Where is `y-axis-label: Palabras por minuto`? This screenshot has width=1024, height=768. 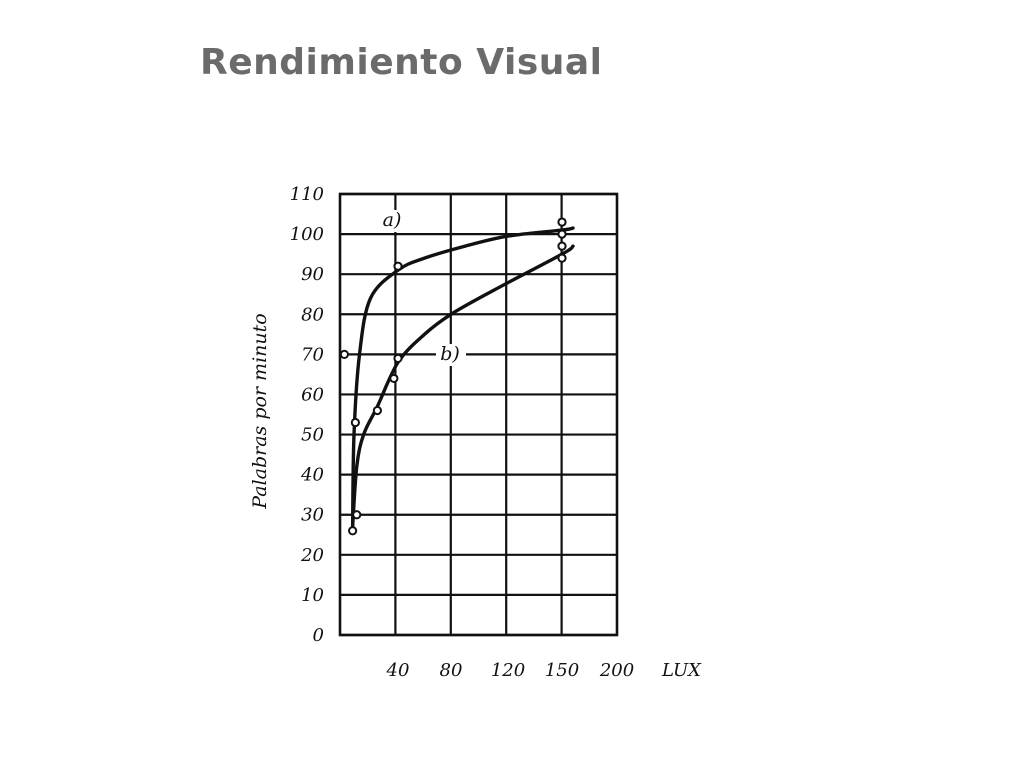 y-axis-label: Palabras por minuto is located at coordinates (260, 411).